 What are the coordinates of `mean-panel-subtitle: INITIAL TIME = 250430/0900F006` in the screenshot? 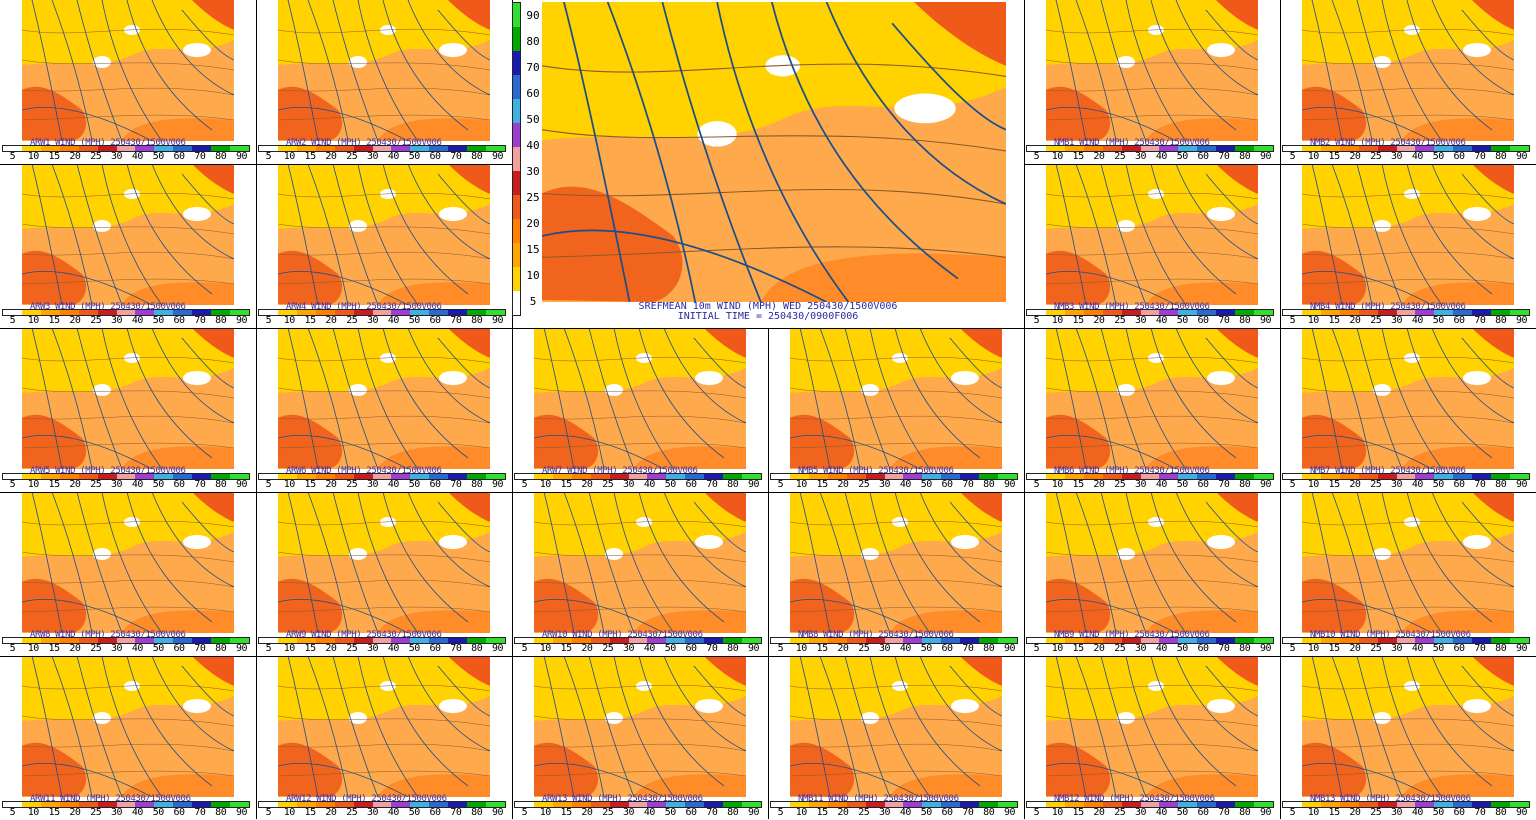 It's located at (768, 316).